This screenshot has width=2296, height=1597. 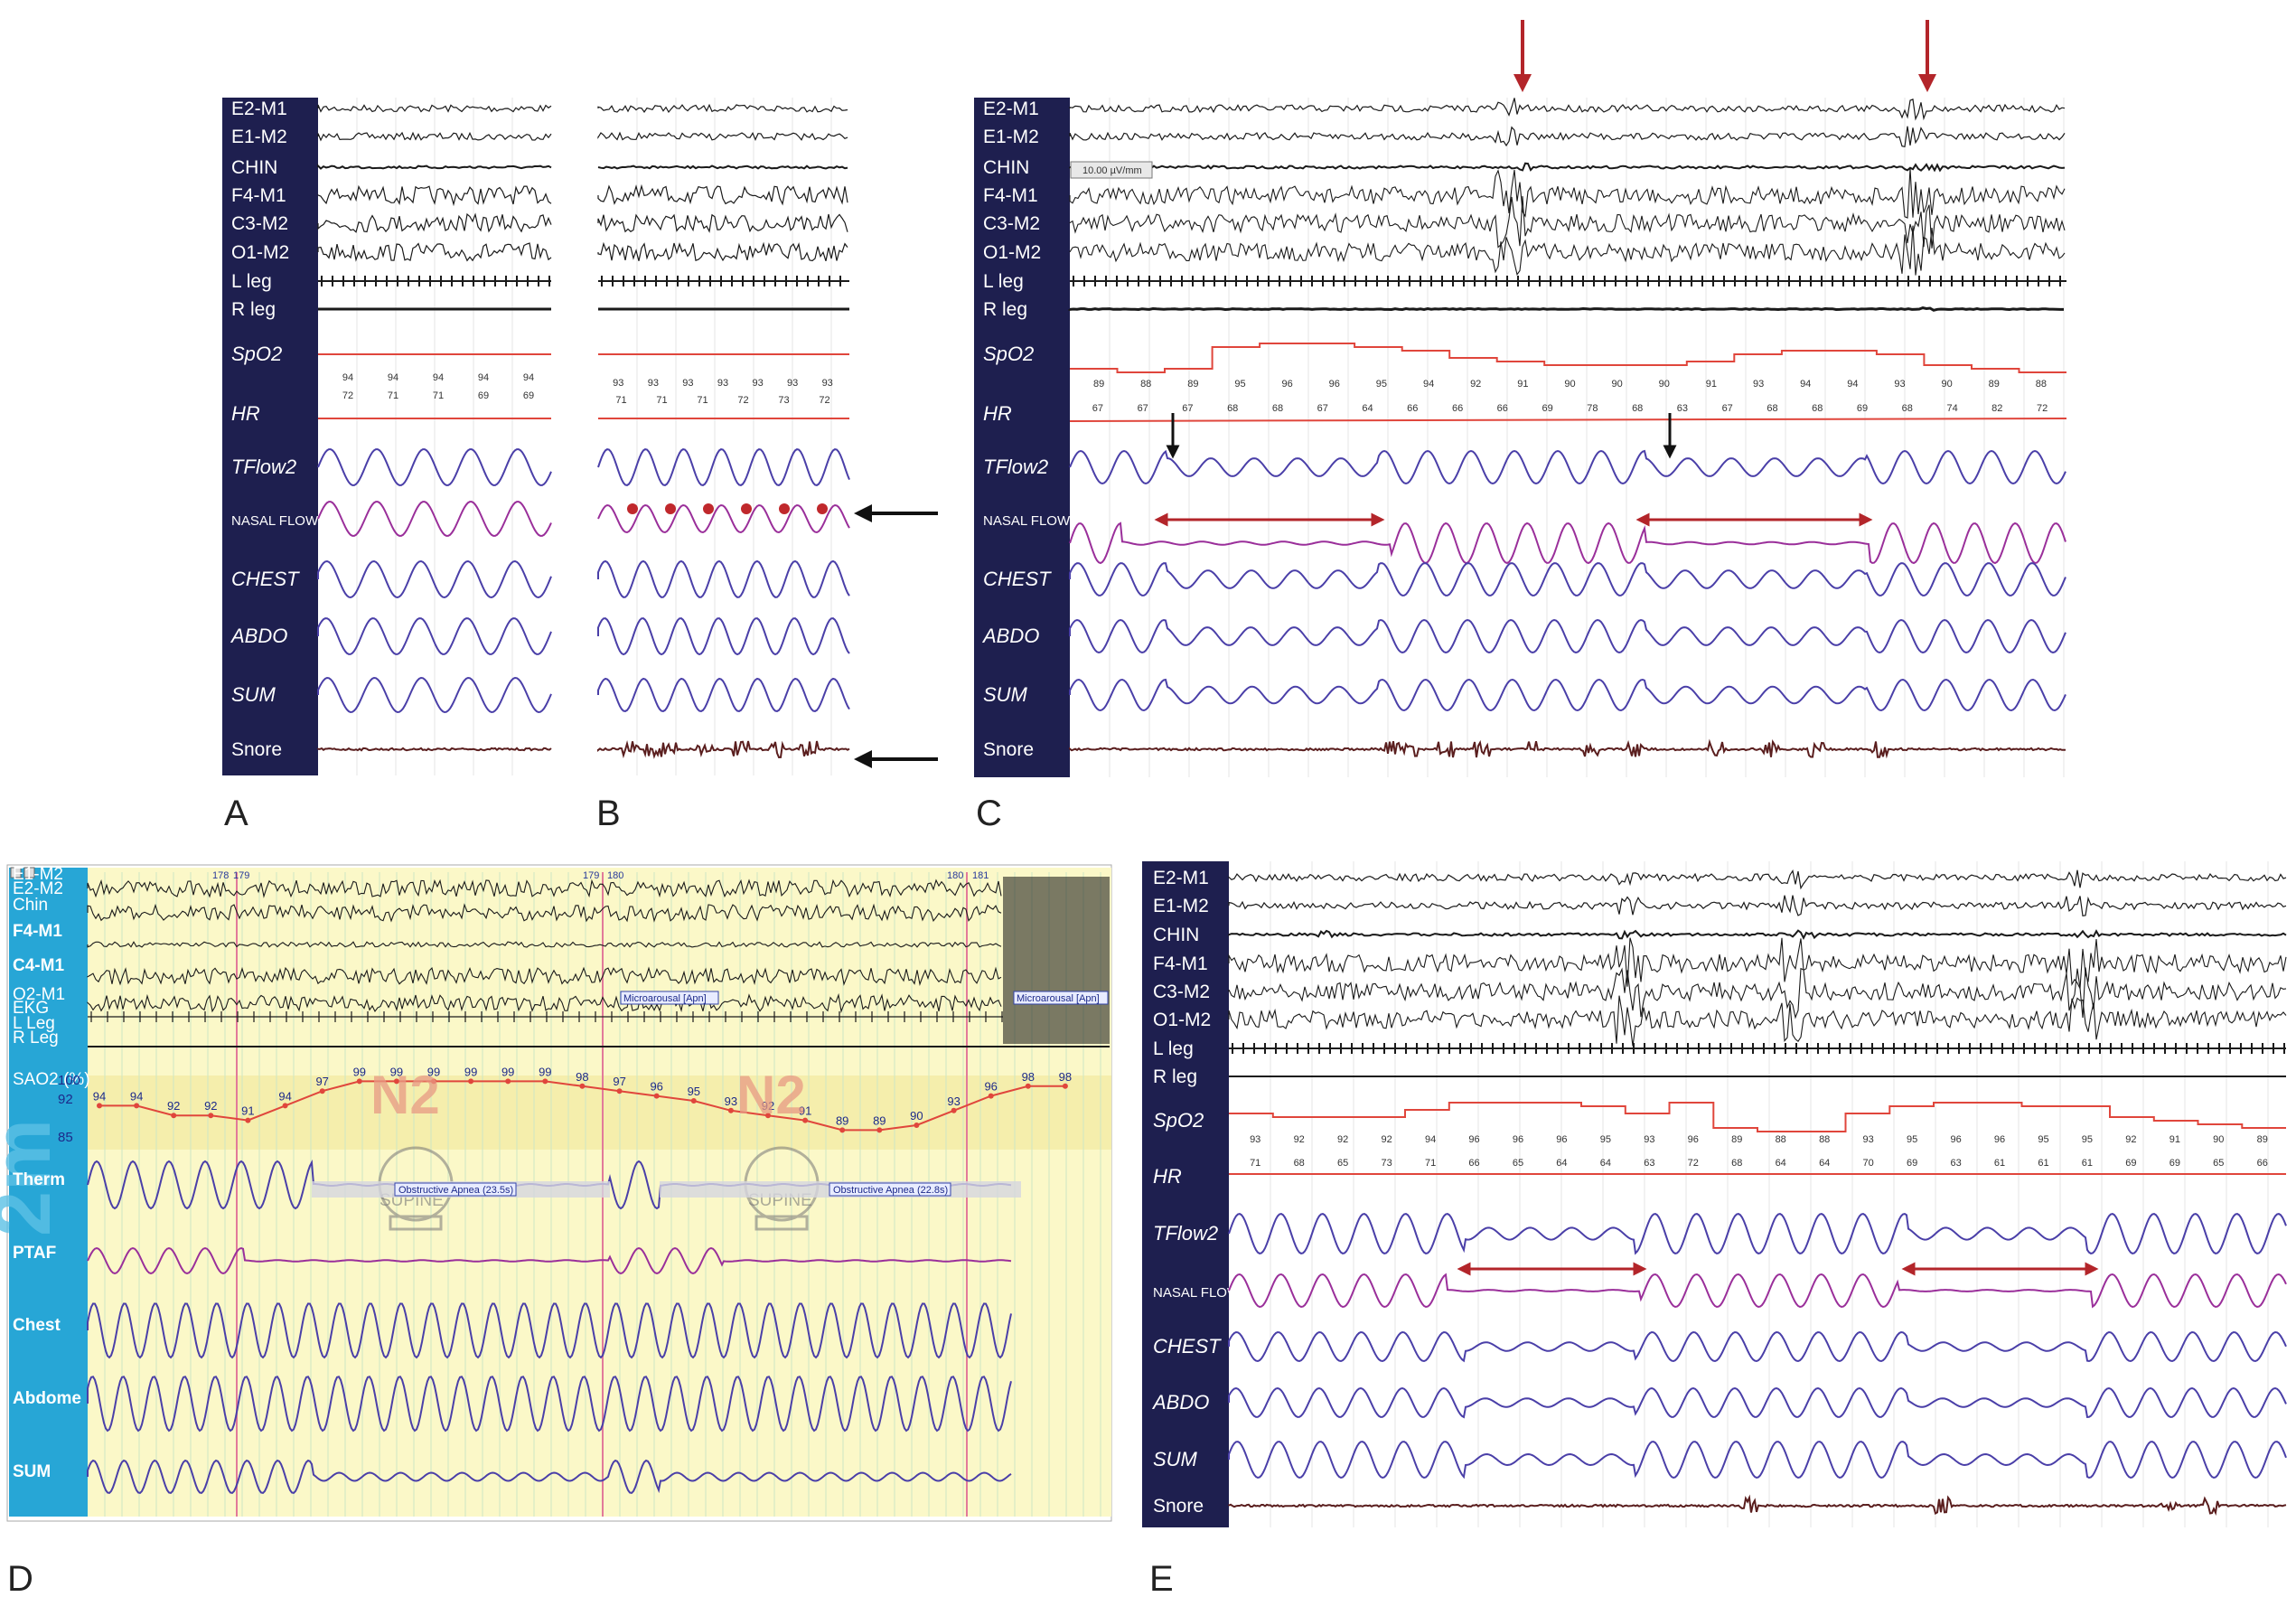 I want to click on panel-e-spo2-19: 95, so click(x=2087, y=1139).